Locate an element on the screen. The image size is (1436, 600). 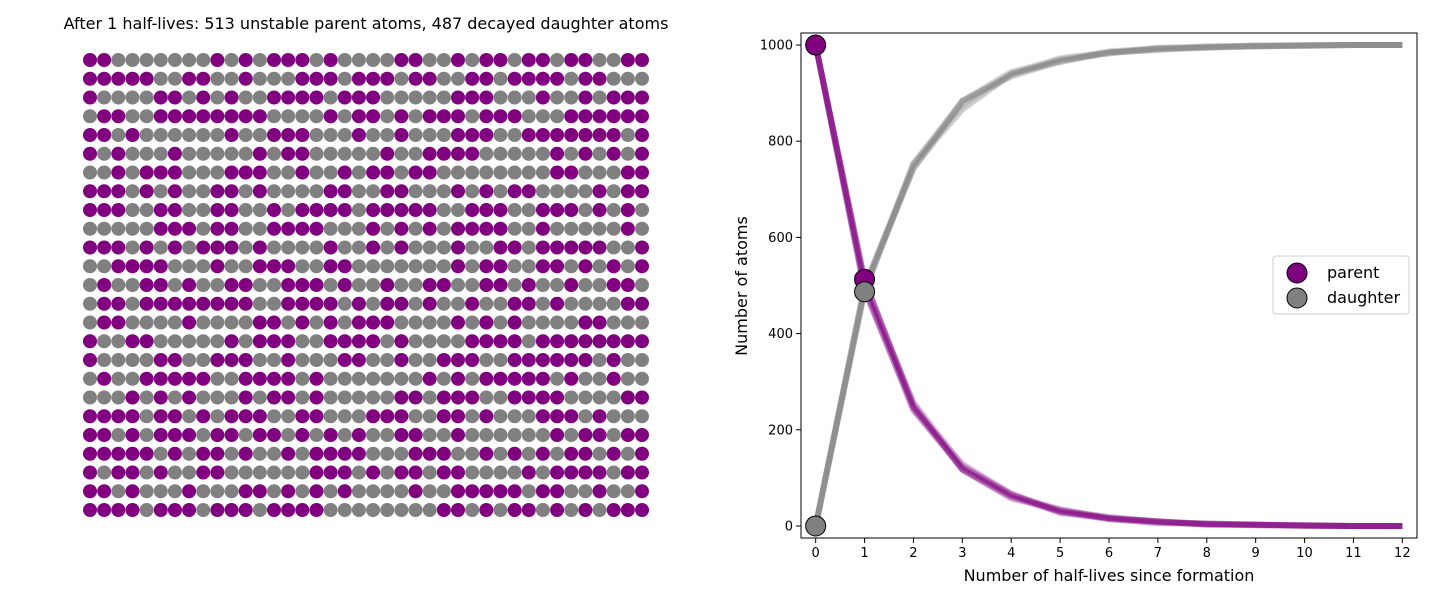
x-tick-label: 2 is located at coordinates (913, 553).